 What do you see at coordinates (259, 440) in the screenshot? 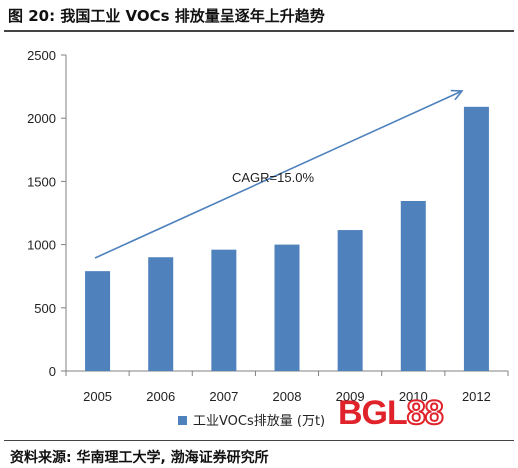
I see `bottom-rule` at bounding box center [259, 440].